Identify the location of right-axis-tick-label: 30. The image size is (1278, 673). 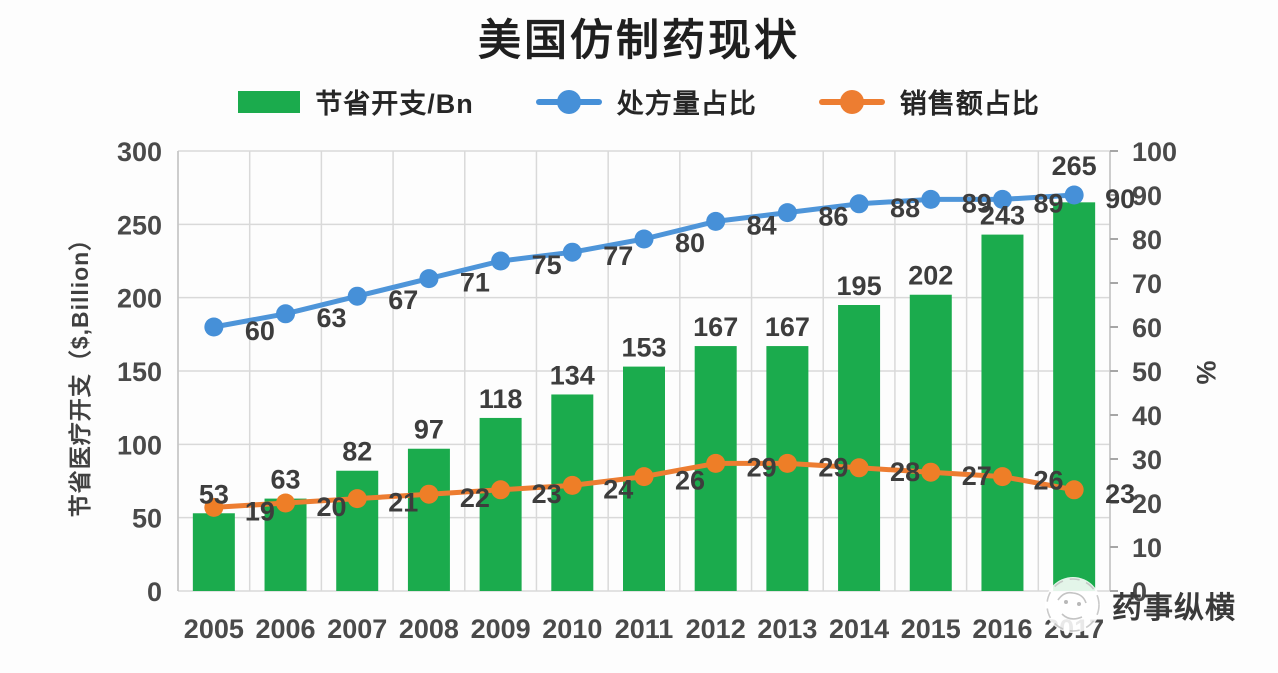
(1147, 460).